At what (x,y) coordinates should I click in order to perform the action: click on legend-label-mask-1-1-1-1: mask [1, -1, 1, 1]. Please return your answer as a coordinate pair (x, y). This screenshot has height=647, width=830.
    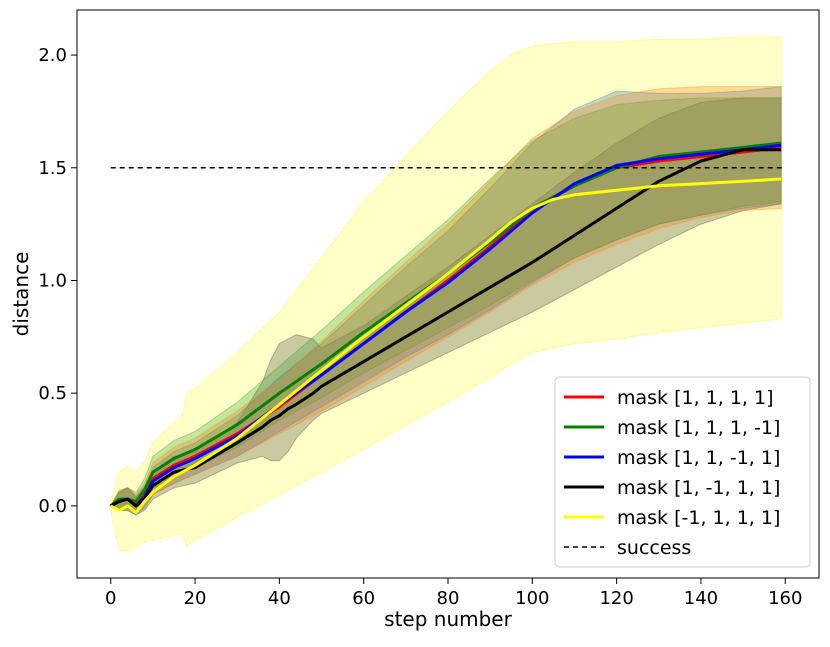
    Looking at the image, I should click on (698, 488).